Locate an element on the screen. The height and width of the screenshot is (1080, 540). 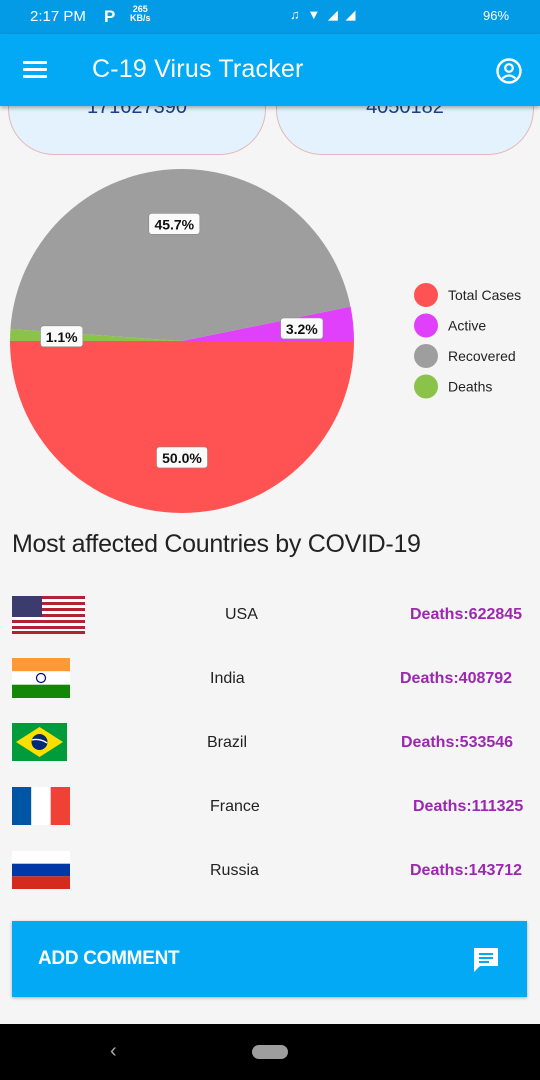
battery-level: 96% is located at coordinates (496, 15).